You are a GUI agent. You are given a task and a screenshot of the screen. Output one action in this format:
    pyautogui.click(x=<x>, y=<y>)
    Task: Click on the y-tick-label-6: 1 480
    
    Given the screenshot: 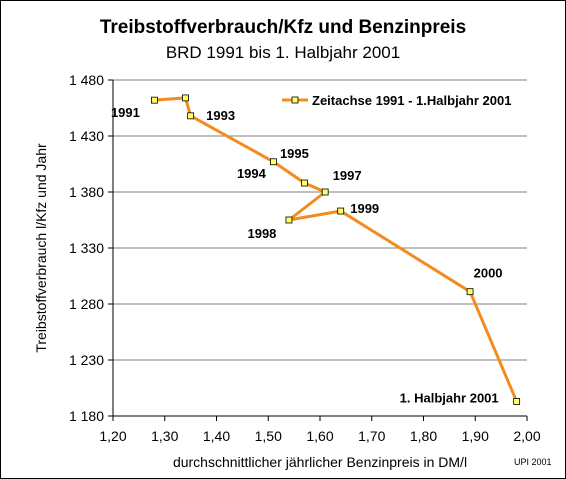 What is the action you would take?
    pyautogui.click(x=86, y=80)
    